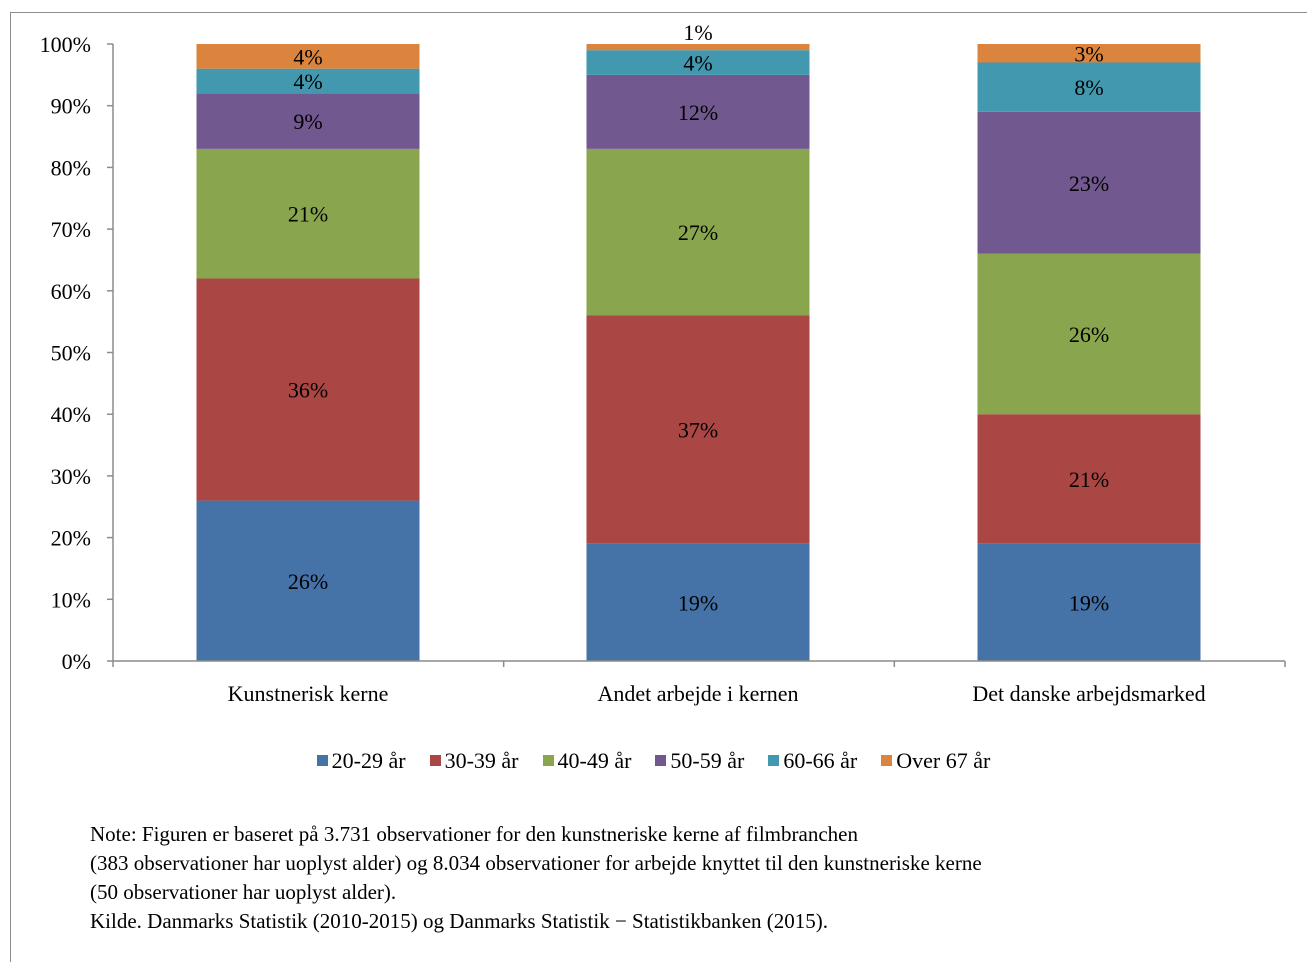 The height and width of the screenshot is (962, 1307). What do you see at coordinates (76, 661) in the screenshot?
I see `y-tick-label: 0%` at bounding box center [76, 661].